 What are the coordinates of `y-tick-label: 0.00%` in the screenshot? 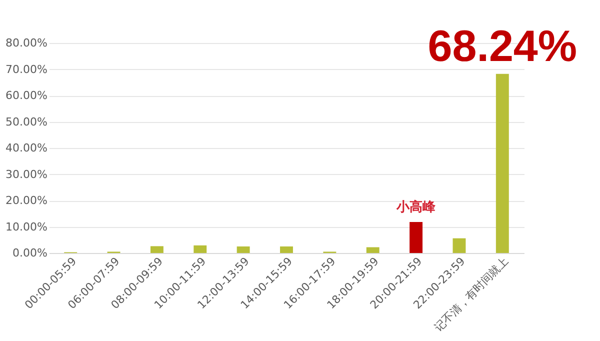 It's located at (30, 253).